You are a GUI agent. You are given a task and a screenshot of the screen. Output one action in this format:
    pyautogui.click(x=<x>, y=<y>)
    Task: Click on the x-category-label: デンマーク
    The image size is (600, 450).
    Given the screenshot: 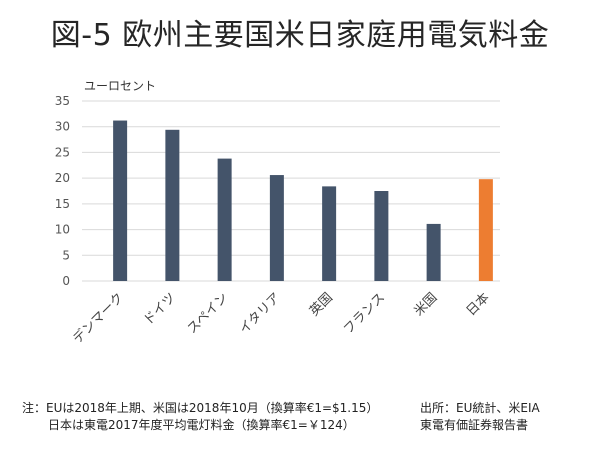 What is the action you would take?
    pyautogui.click(x=98, y=318)
    